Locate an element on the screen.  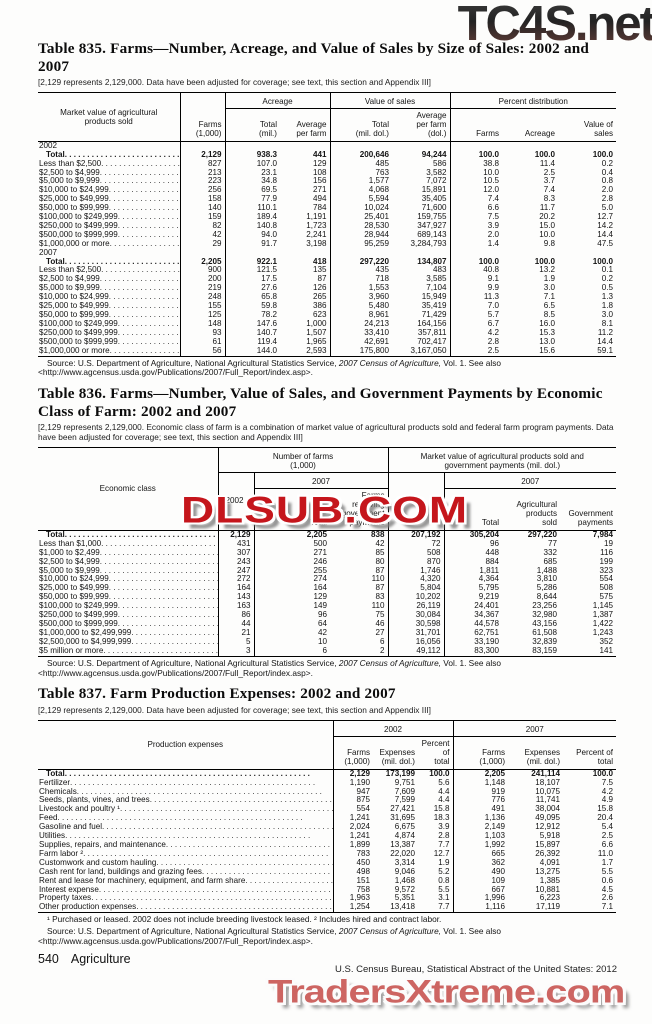
cell: 12,912 is located at coordinates (548, 827).